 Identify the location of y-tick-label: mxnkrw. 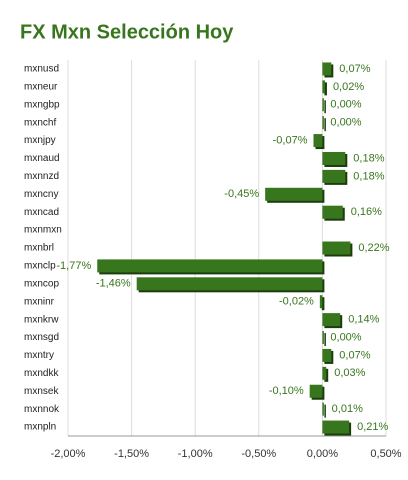
(41, 319).